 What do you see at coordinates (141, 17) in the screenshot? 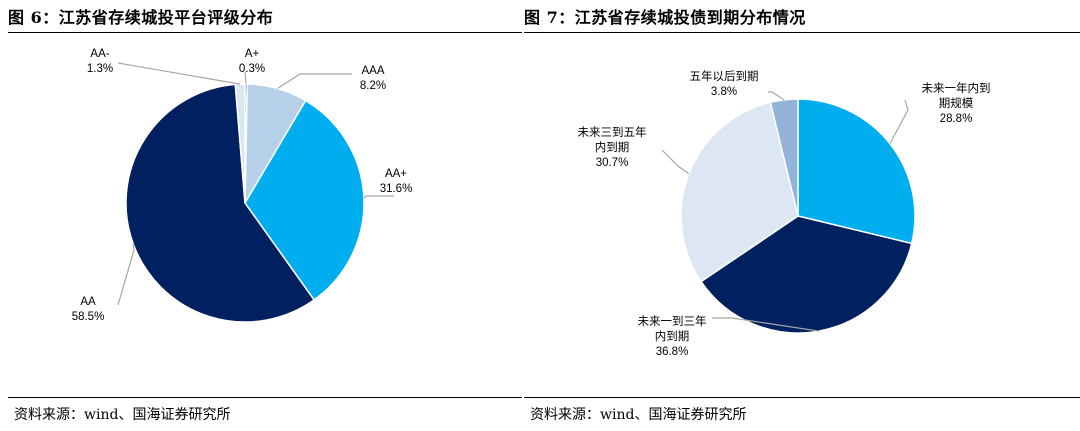
I see `chart-title: 图 6：江苏省存续城投平台评级分布` at bounding box center [141, 17].